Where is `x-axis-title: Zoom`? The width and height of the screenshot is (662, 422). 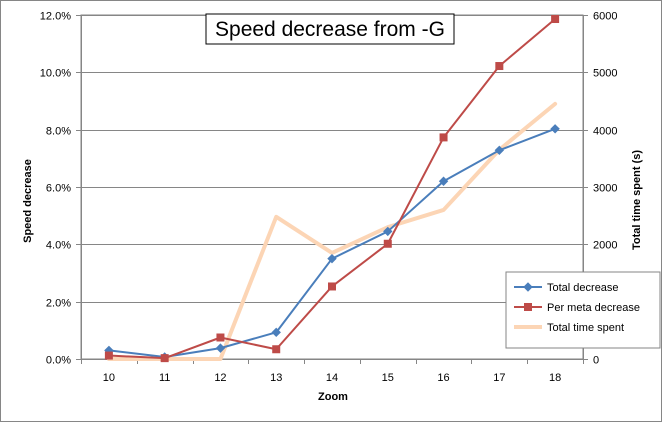
x-axis-title: Zoom is located at coordinates (333, 397).